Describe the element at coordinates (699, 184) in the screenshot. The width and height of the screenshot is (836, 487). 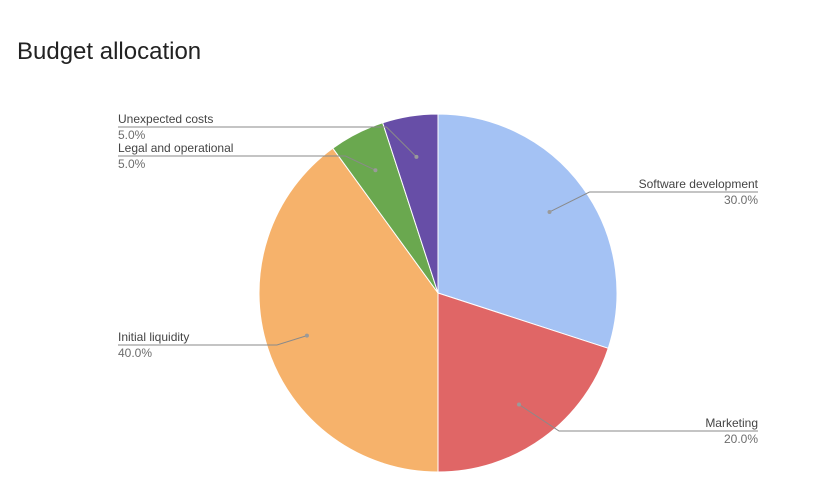
I see `slice-label-software-development: Software development` at that location.